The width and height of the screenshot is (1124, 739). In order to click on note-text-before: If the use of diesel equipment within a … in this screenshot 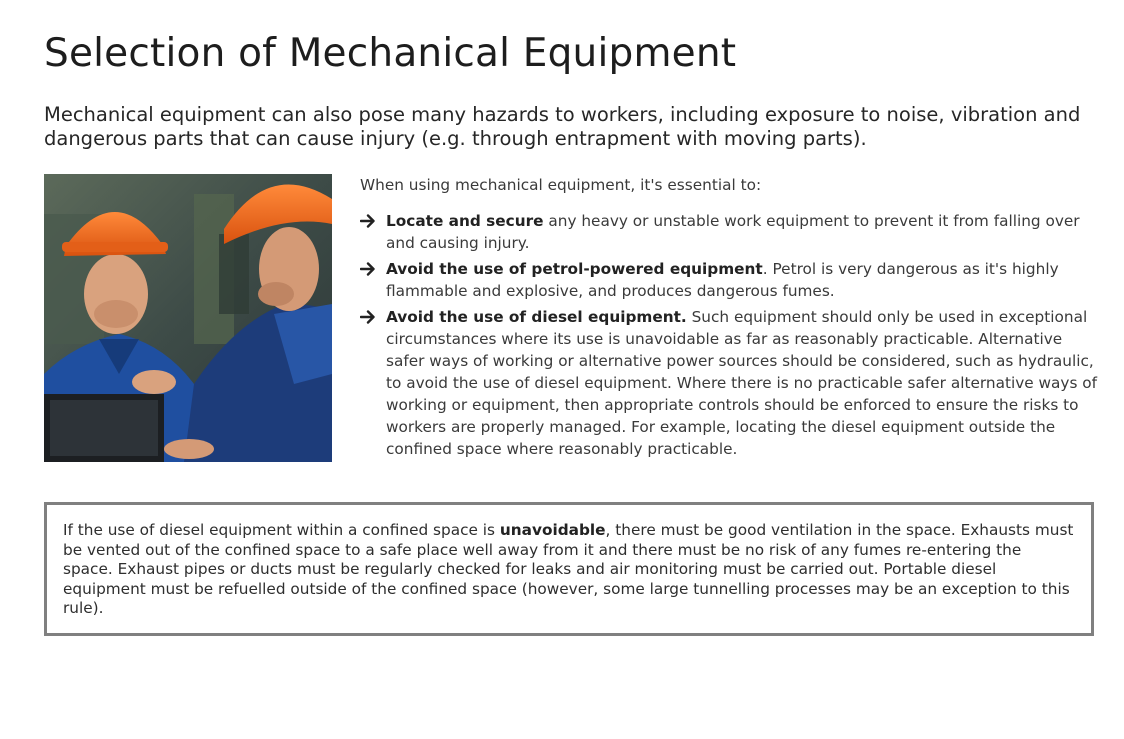, I will do `click(281, 530)`.